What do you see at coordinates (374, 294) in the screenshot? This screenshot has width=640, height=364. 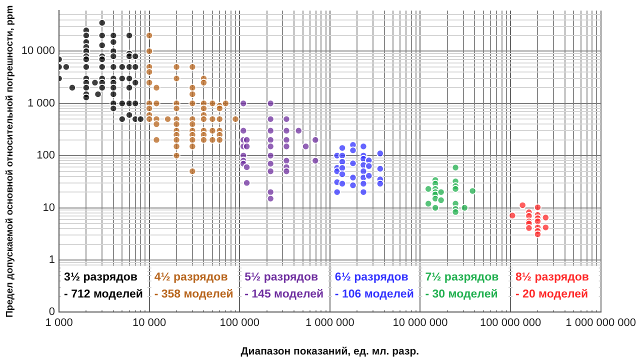 I see `annotation: - 106 моделей` at bounding box center [374, 294].